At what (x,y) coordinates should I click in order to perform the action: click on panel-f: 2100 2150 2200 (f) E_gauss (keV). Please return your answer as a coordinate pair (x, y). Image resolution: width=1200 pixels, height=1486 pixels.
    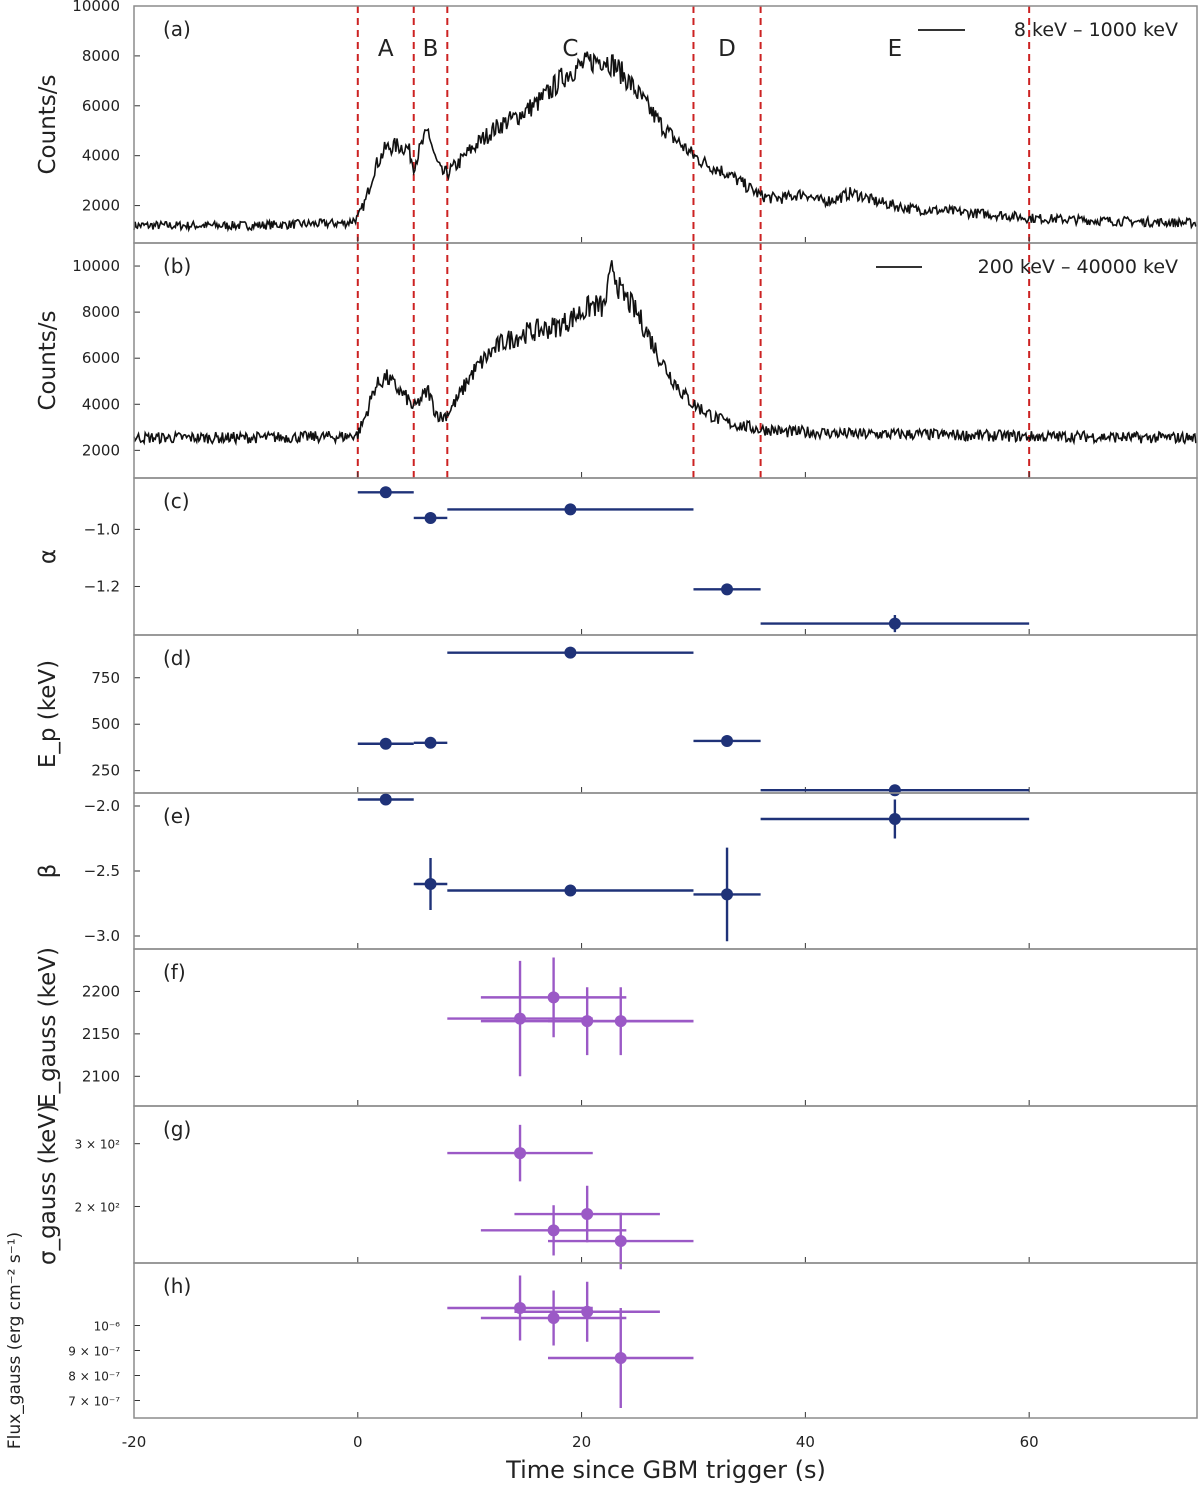
    Looking at the image, I should click on (616, 1027).